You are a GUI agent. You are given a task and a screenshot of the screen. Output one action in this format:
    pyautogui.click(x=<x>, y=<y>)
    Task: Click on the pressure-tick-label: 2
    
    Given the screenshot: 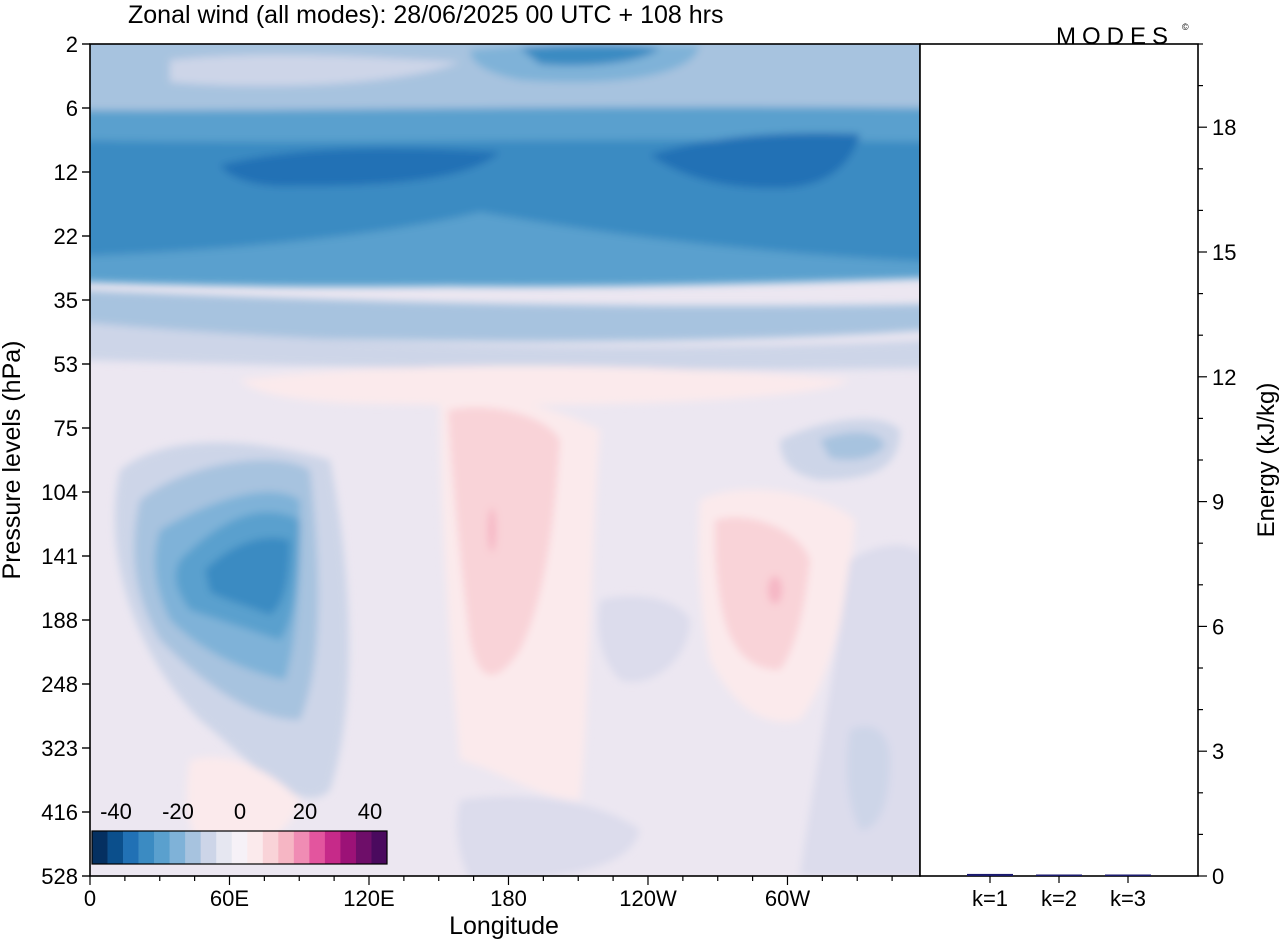 What is the action you would take?
    pyautogui.click(x=72, y=44)
    